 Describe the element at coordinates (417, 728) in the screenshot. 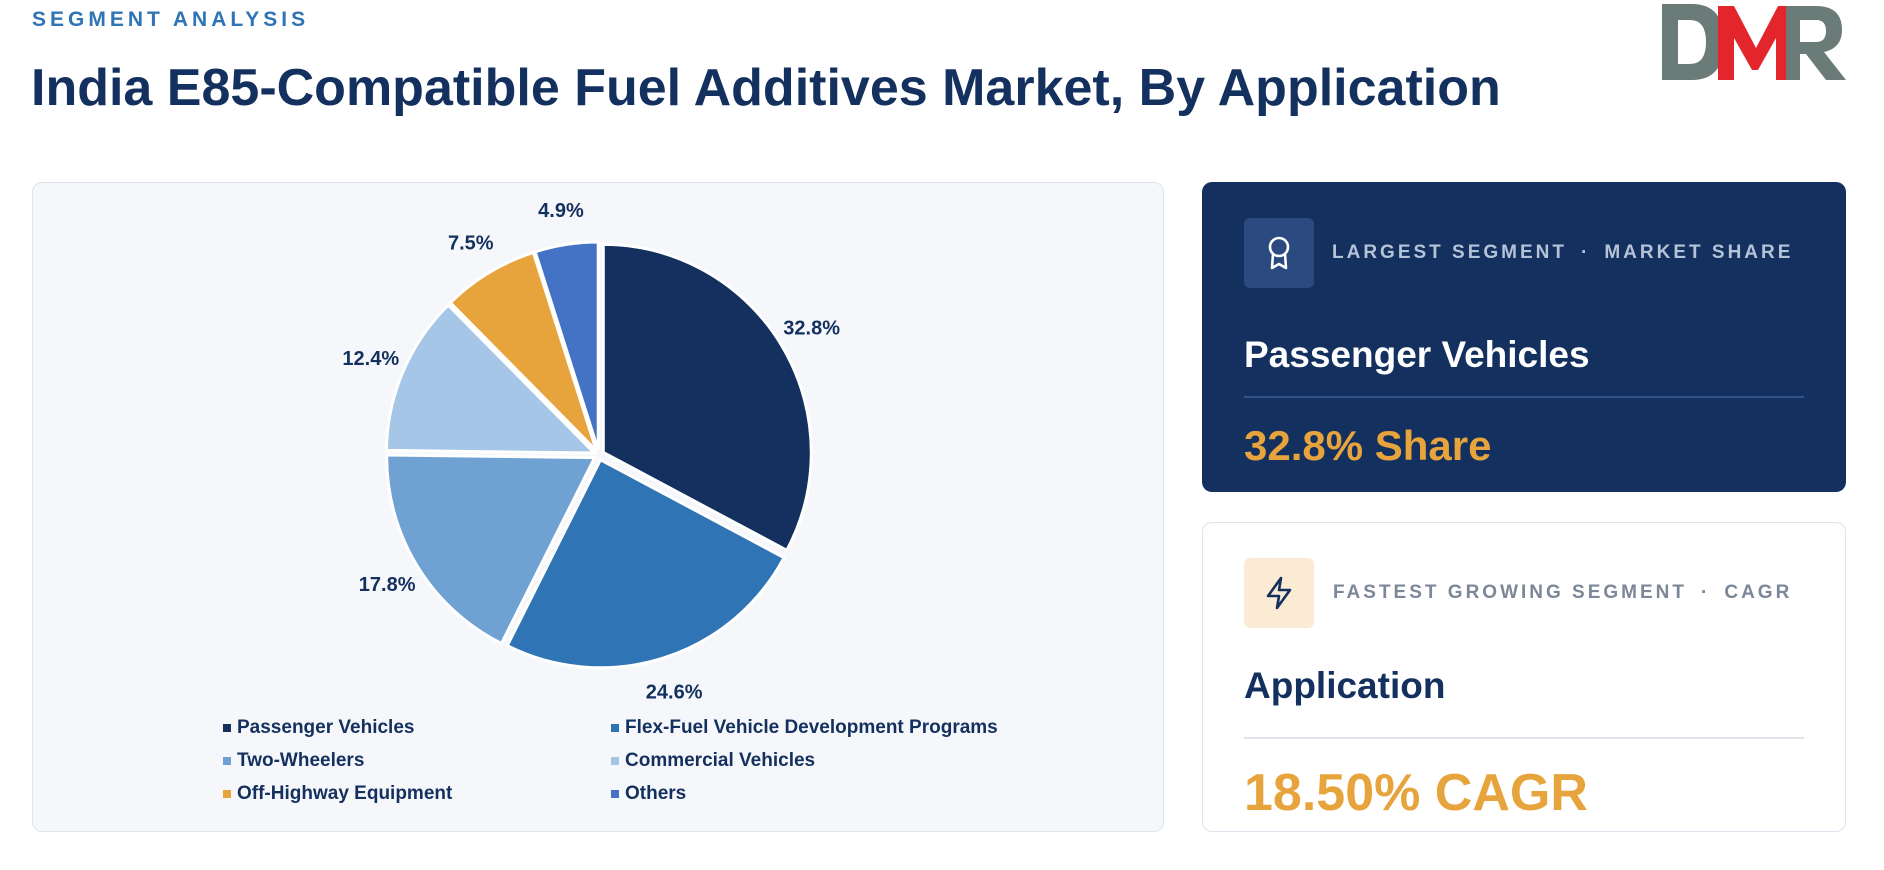

I see `legend-item: Passenger Vehicles` at that location.